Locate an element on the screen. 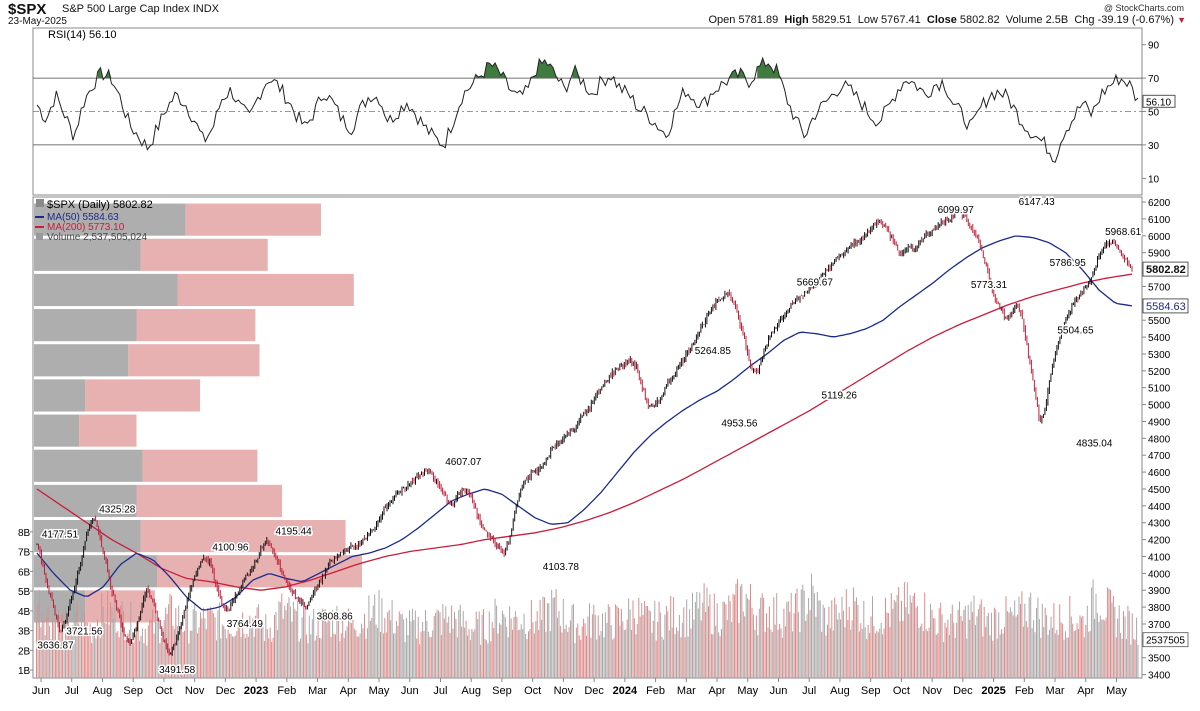 This screenshot has height=711, width=1200. price-tick-label: 6100 is located at coordinates (1159, 220).